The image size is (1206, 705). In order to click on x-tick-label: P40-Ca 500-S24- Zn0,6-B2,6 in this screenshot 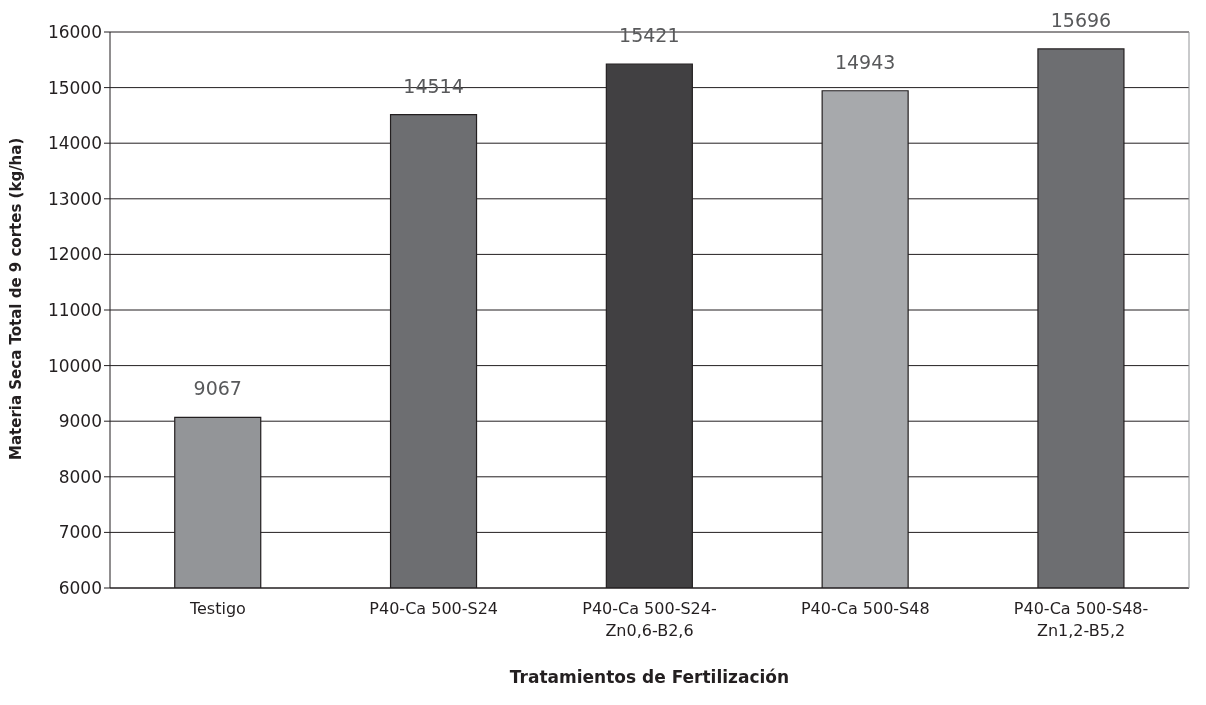, I will do `click(649, 619)`.